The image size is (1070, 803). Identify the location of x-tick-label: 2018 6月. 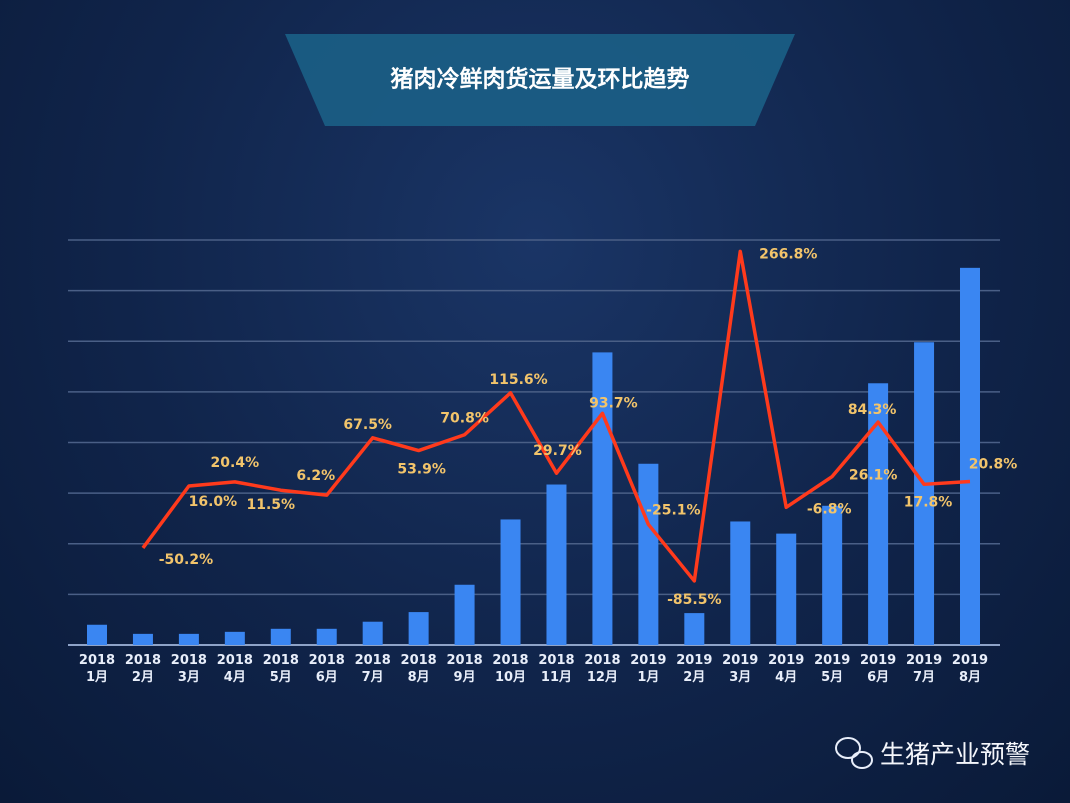
(326, 669).